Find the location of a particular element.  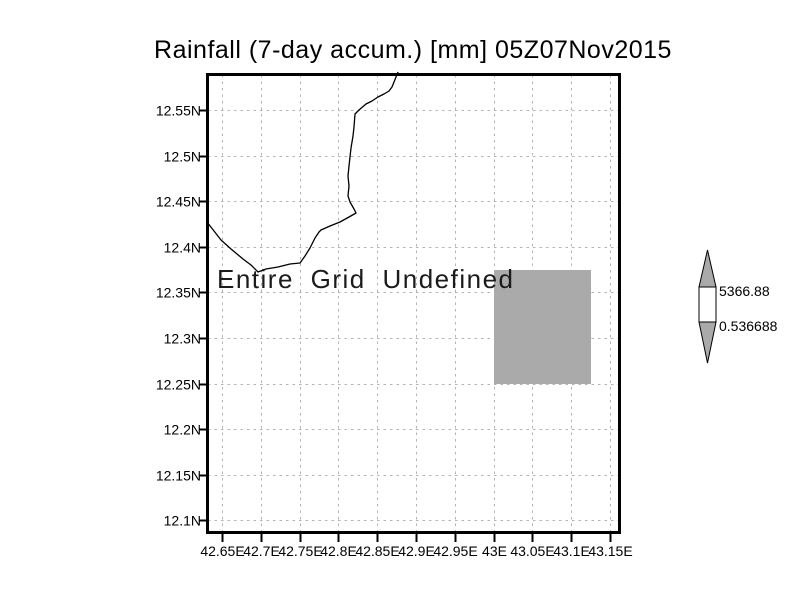

undefined-grid-message: Entire Grid Undefined is located at coordinates (366, 279).